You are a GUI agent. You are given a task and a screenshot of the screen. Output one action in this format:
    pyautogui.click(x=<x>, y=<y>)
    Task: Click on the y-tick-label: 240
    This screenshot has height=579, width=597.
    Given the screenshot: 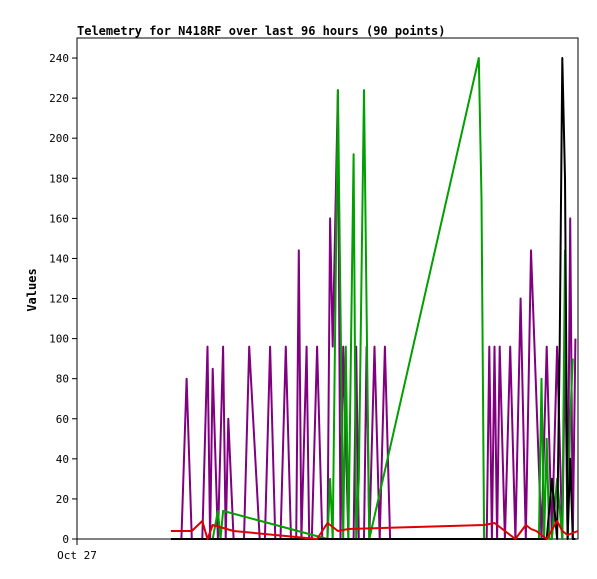 What is the action you would take?
    pyautogui.click(x=59, y=58)
    